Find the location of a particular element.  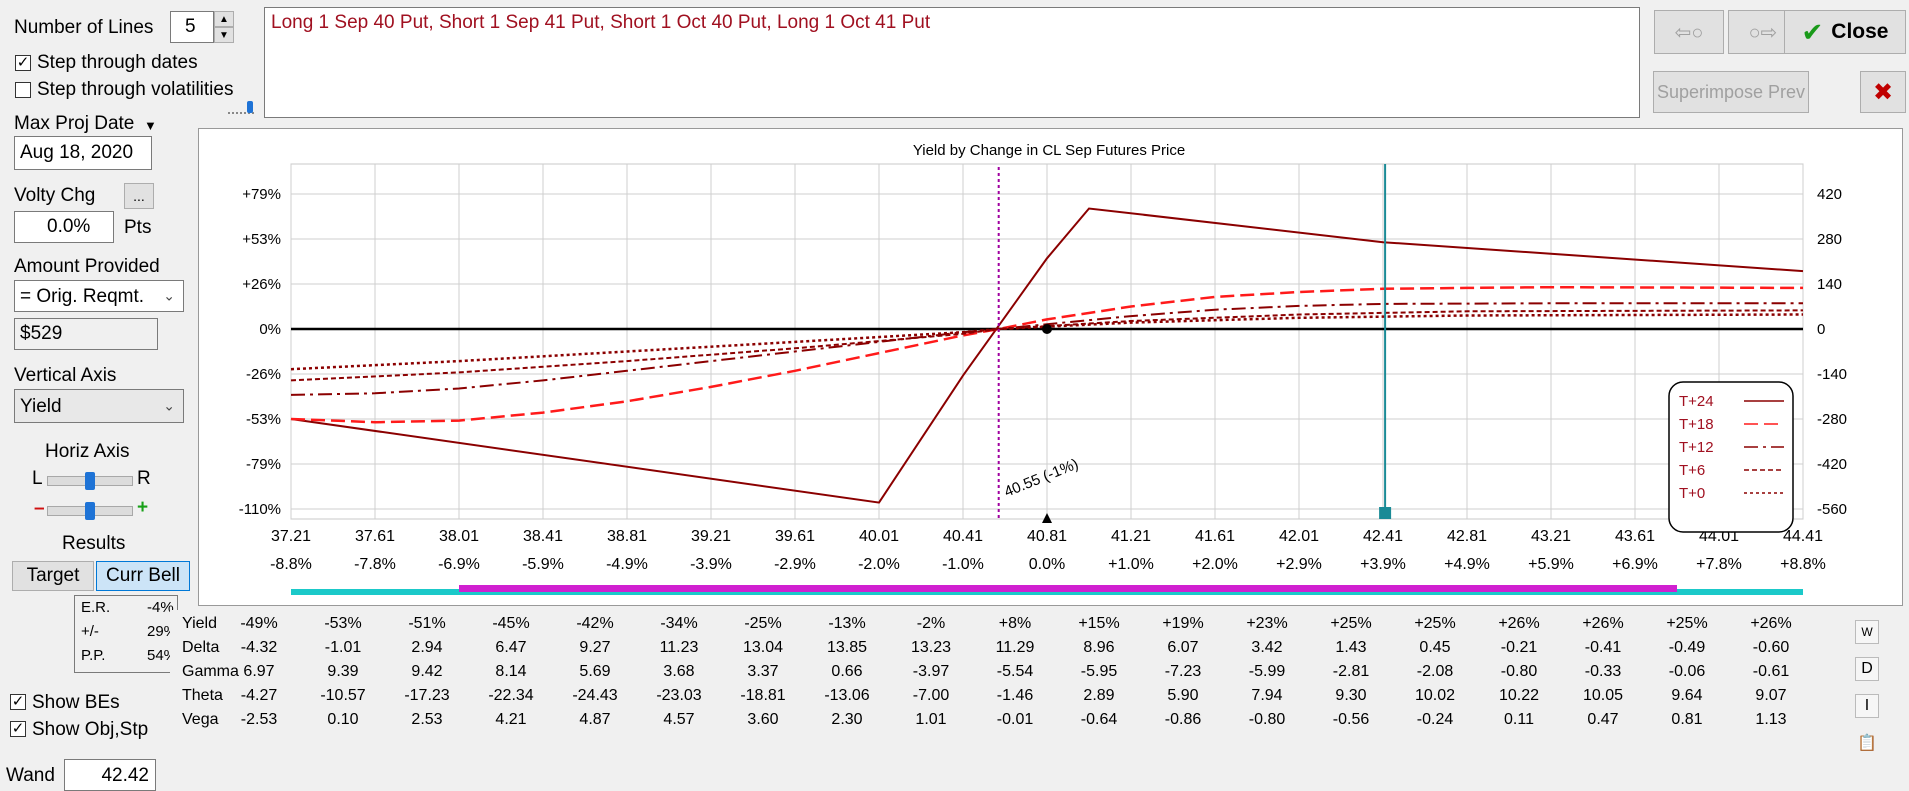

greeks-cell: -18.81 is located at coordinates (763, 695).